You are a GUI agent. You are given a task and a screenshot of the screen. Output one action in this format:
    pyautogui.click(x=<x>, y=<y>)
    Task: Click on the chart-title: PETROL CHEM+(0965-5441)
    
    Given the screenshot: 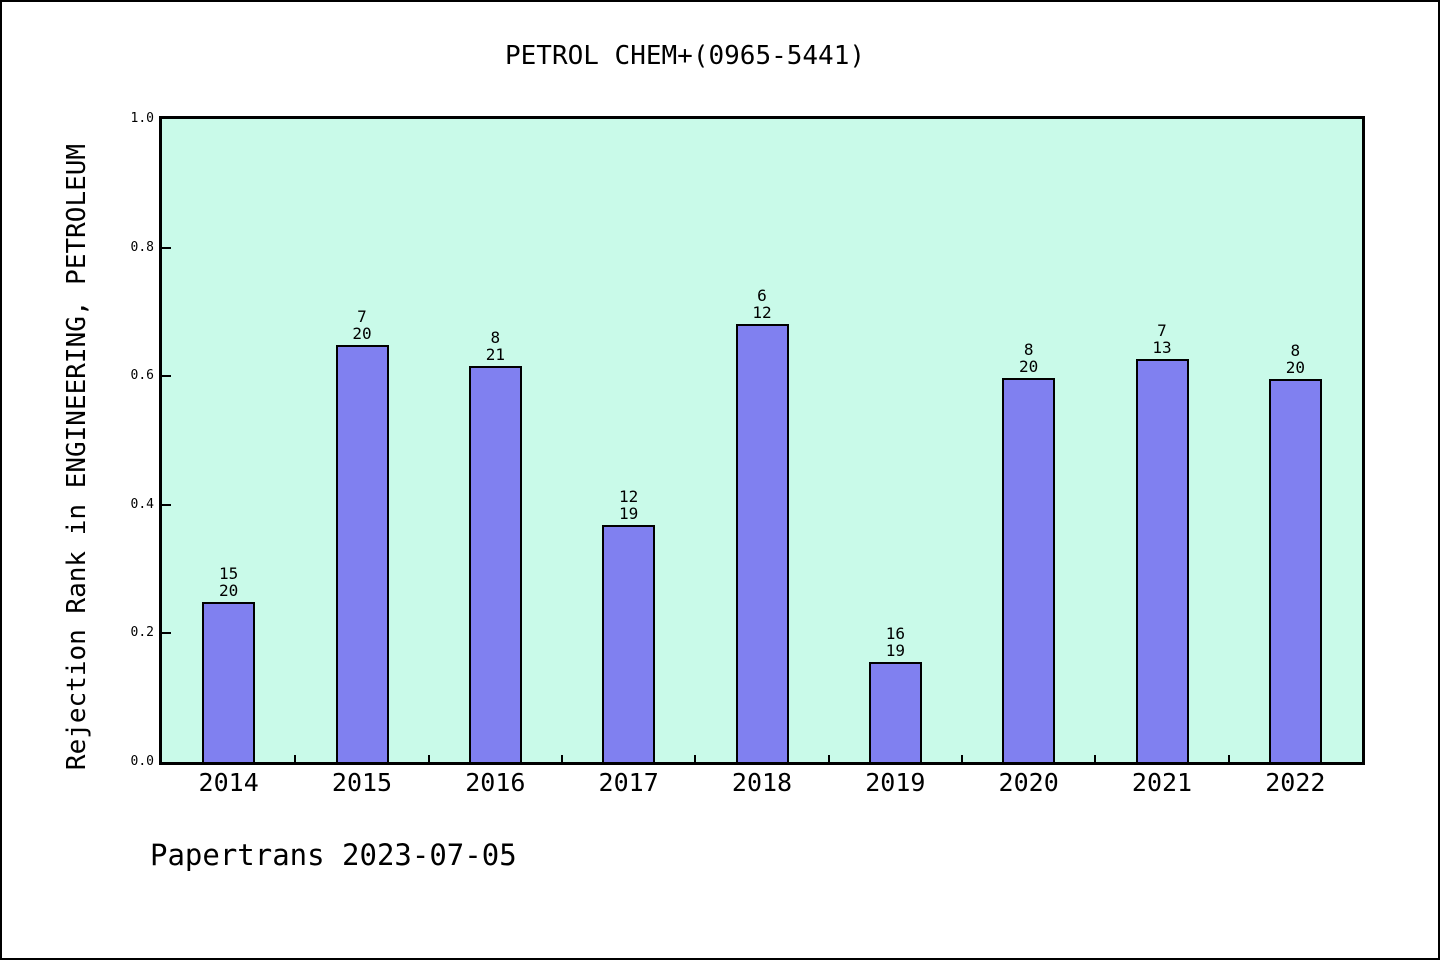 What is the action you would take?
    pyautogui.click(x=685, y=56)
    